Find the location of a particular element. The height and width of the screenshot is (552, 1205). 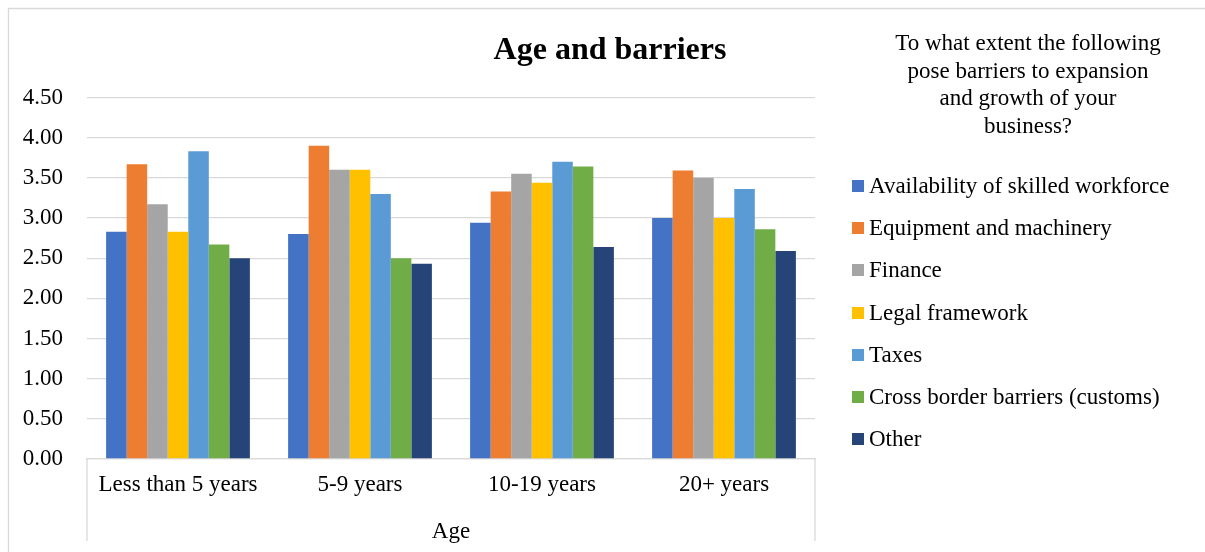

y-tick-label: 1.50 is located at coordinates (42, 337).